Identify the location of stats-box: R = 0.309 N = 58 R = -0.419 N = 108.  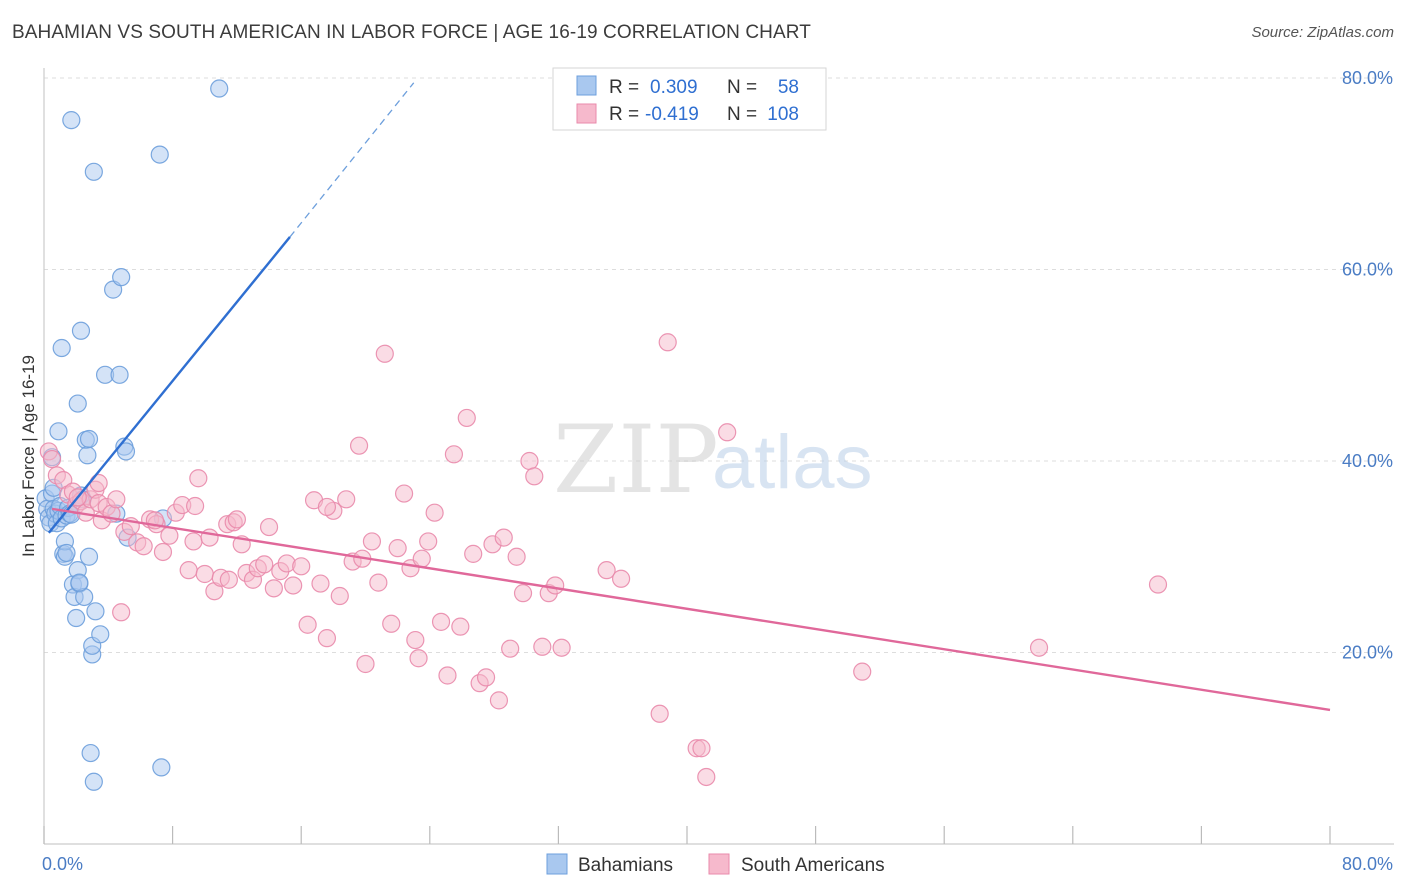
(689, 99).